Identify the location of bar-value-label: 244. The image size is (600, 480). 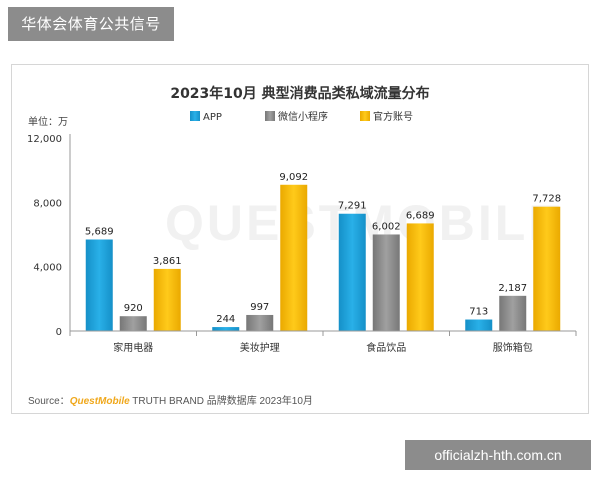
(225, 319).